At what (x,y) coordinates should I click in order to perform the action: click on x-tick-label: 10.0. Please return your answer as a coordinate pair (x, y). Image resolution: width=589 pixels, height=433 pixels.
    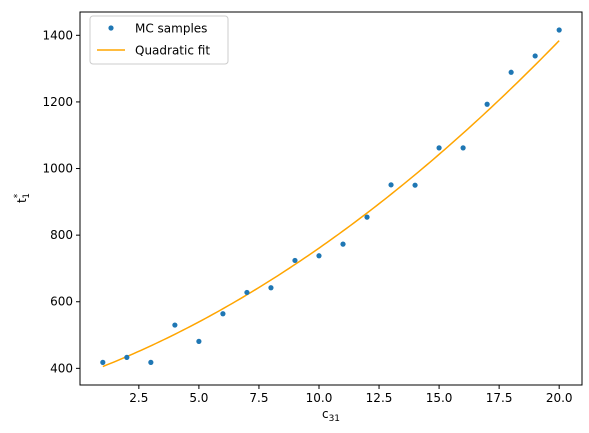
    Looking at the image, I should click on (319, 398).